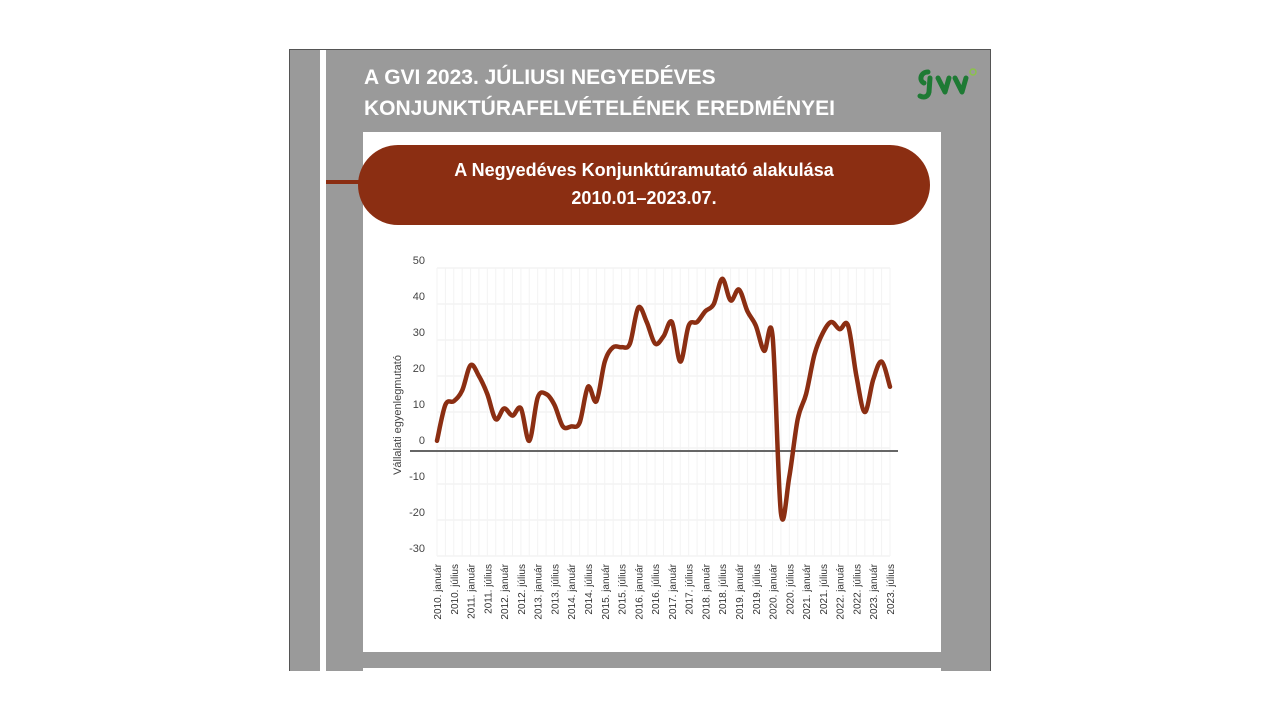  I want to click on x-tick-label: 2021. január, so click(807, 591).